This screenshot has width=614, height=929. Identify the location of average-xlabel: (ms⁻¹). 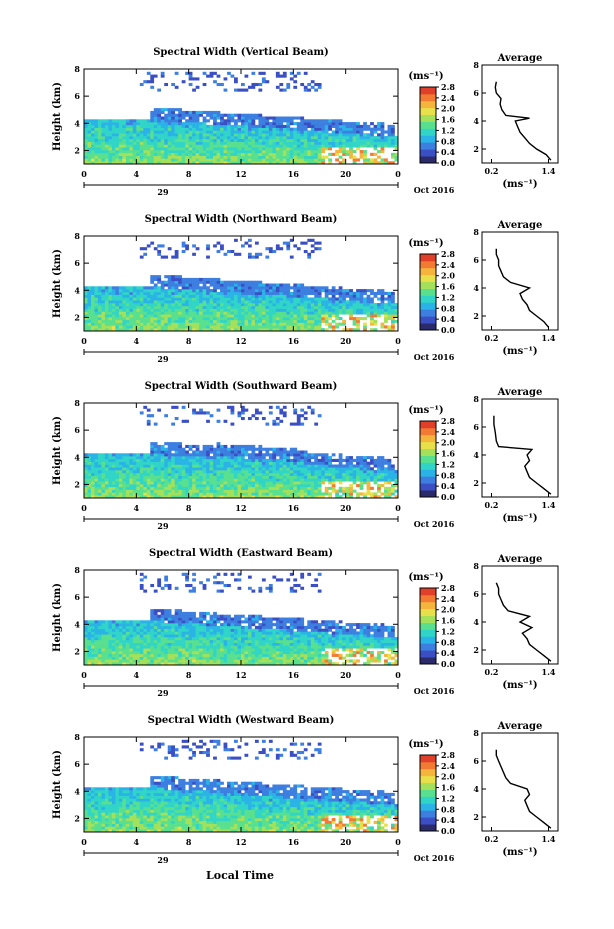
(519, 518).